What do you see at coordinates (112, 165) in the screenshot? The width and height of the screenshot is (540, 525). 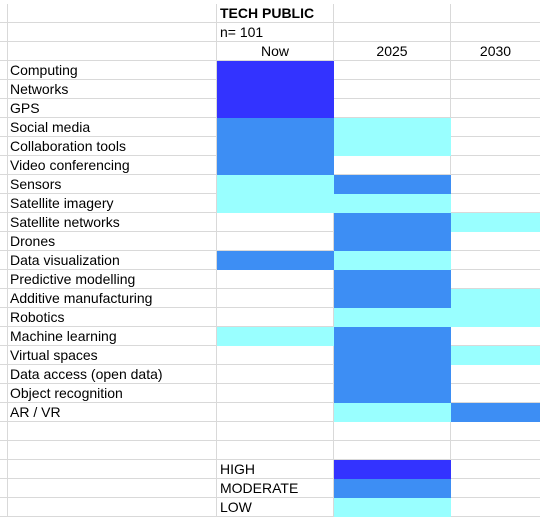 I see `technology-label: Video conferencing` at bounding box center [112, 165].